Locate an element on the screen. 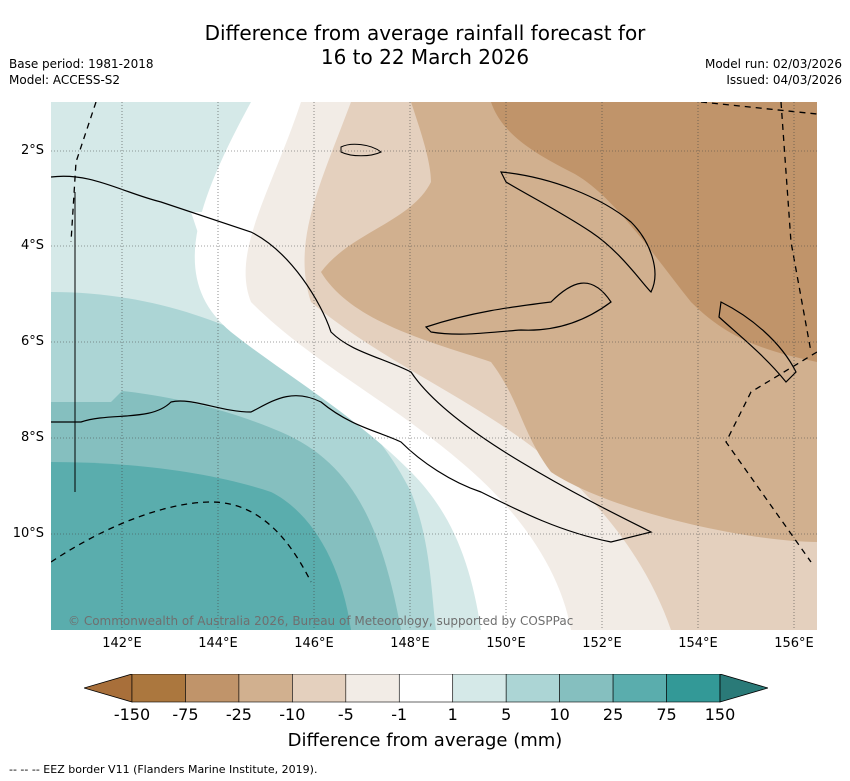 The image size is (850, 781). colorbar-tick-label: -10 is located at coordinates (292, 714).